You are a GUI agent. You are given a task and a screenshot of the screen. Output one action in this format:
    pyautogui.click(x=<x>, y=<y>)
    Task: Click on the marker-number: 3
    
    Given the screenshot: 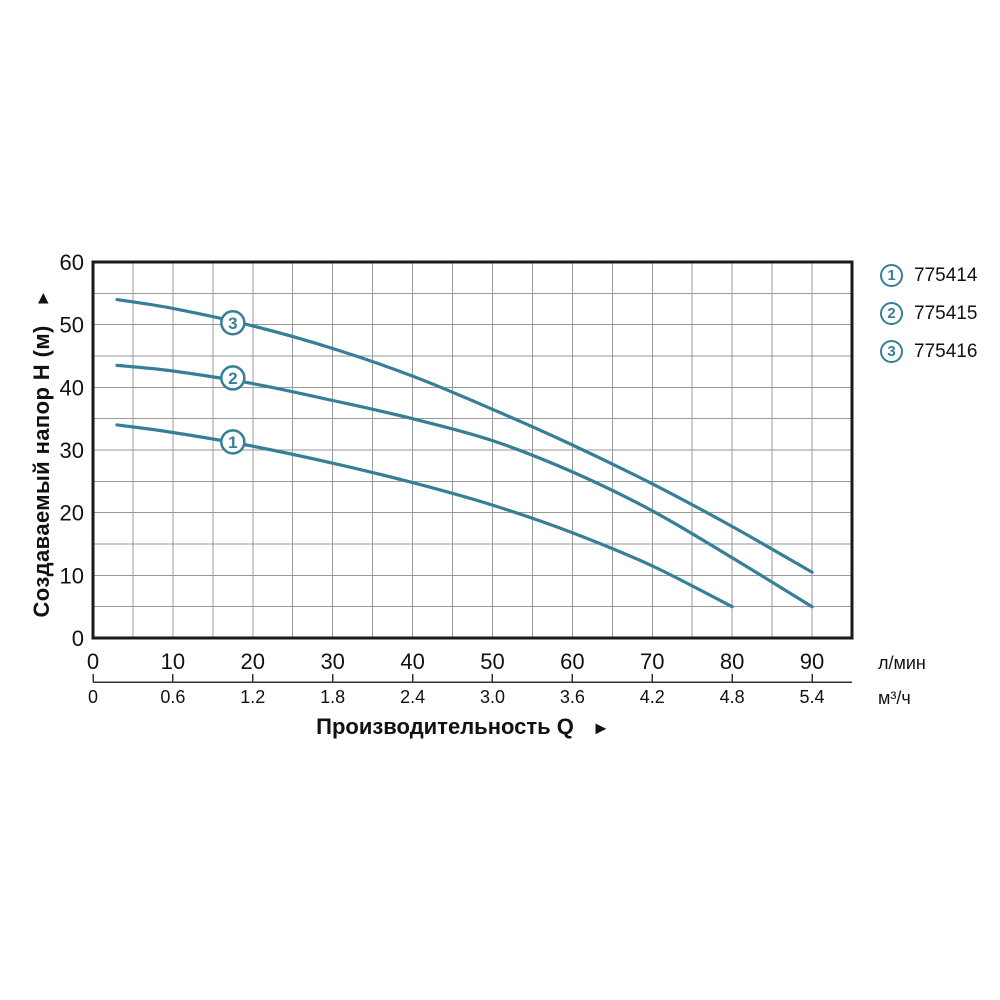 What is the action you would take?
    pyautogui.click(x=232, y=323)
    